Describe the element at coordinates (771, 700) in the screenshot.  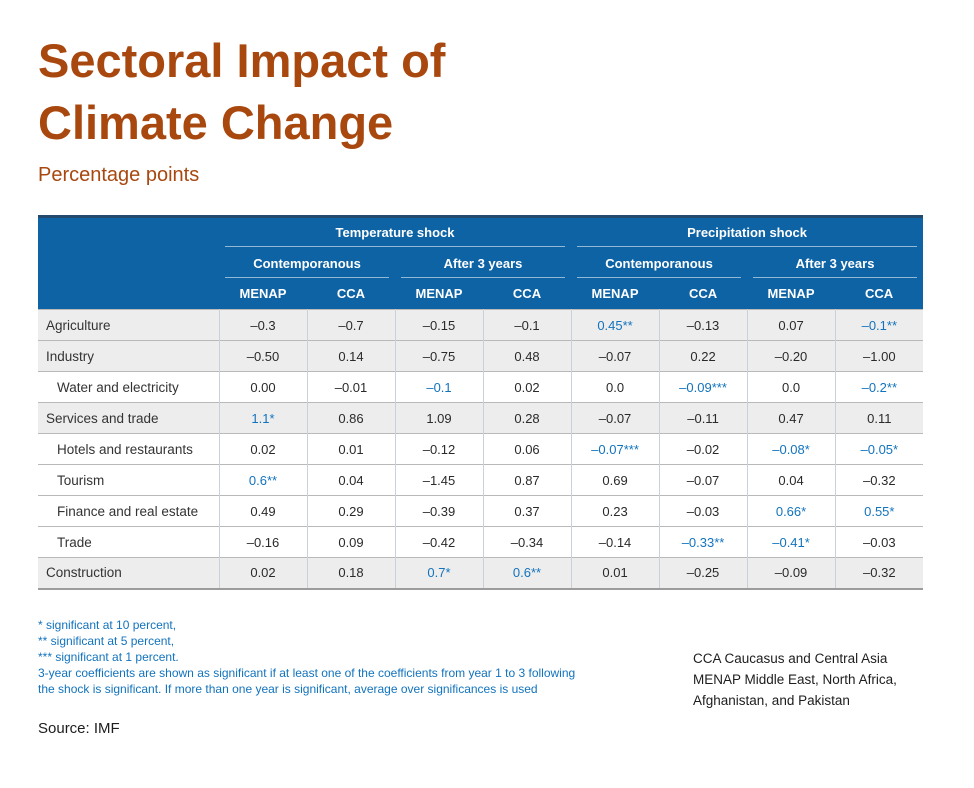
I see `abbreviation-line: Afghanistan, and Pakistan` at that location.